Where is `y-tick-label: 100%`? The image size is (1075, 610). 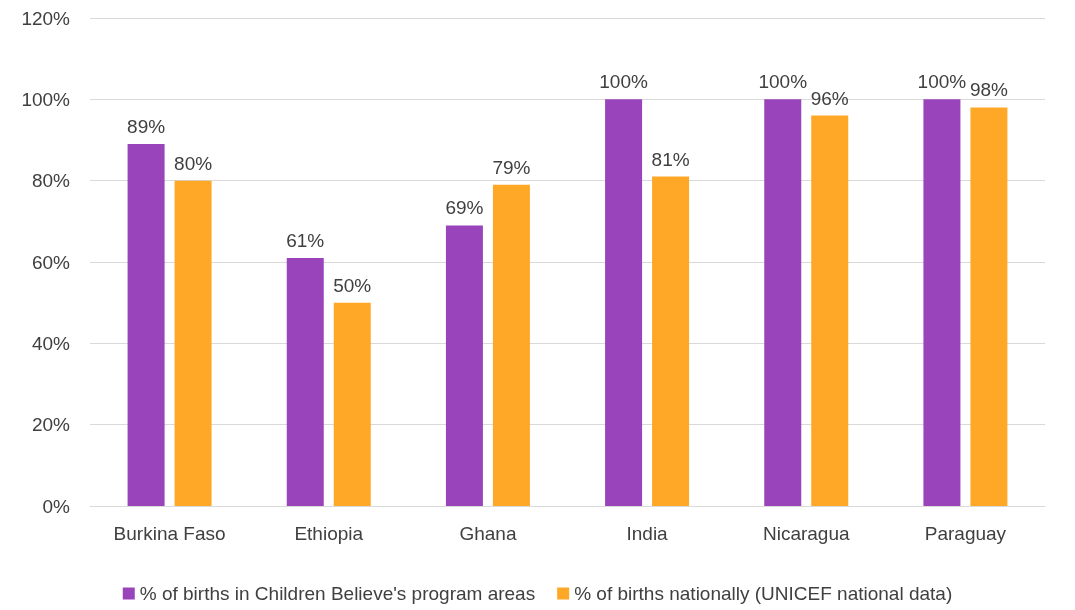 y-tick-label: 100% is located at coordinates (46, 99).